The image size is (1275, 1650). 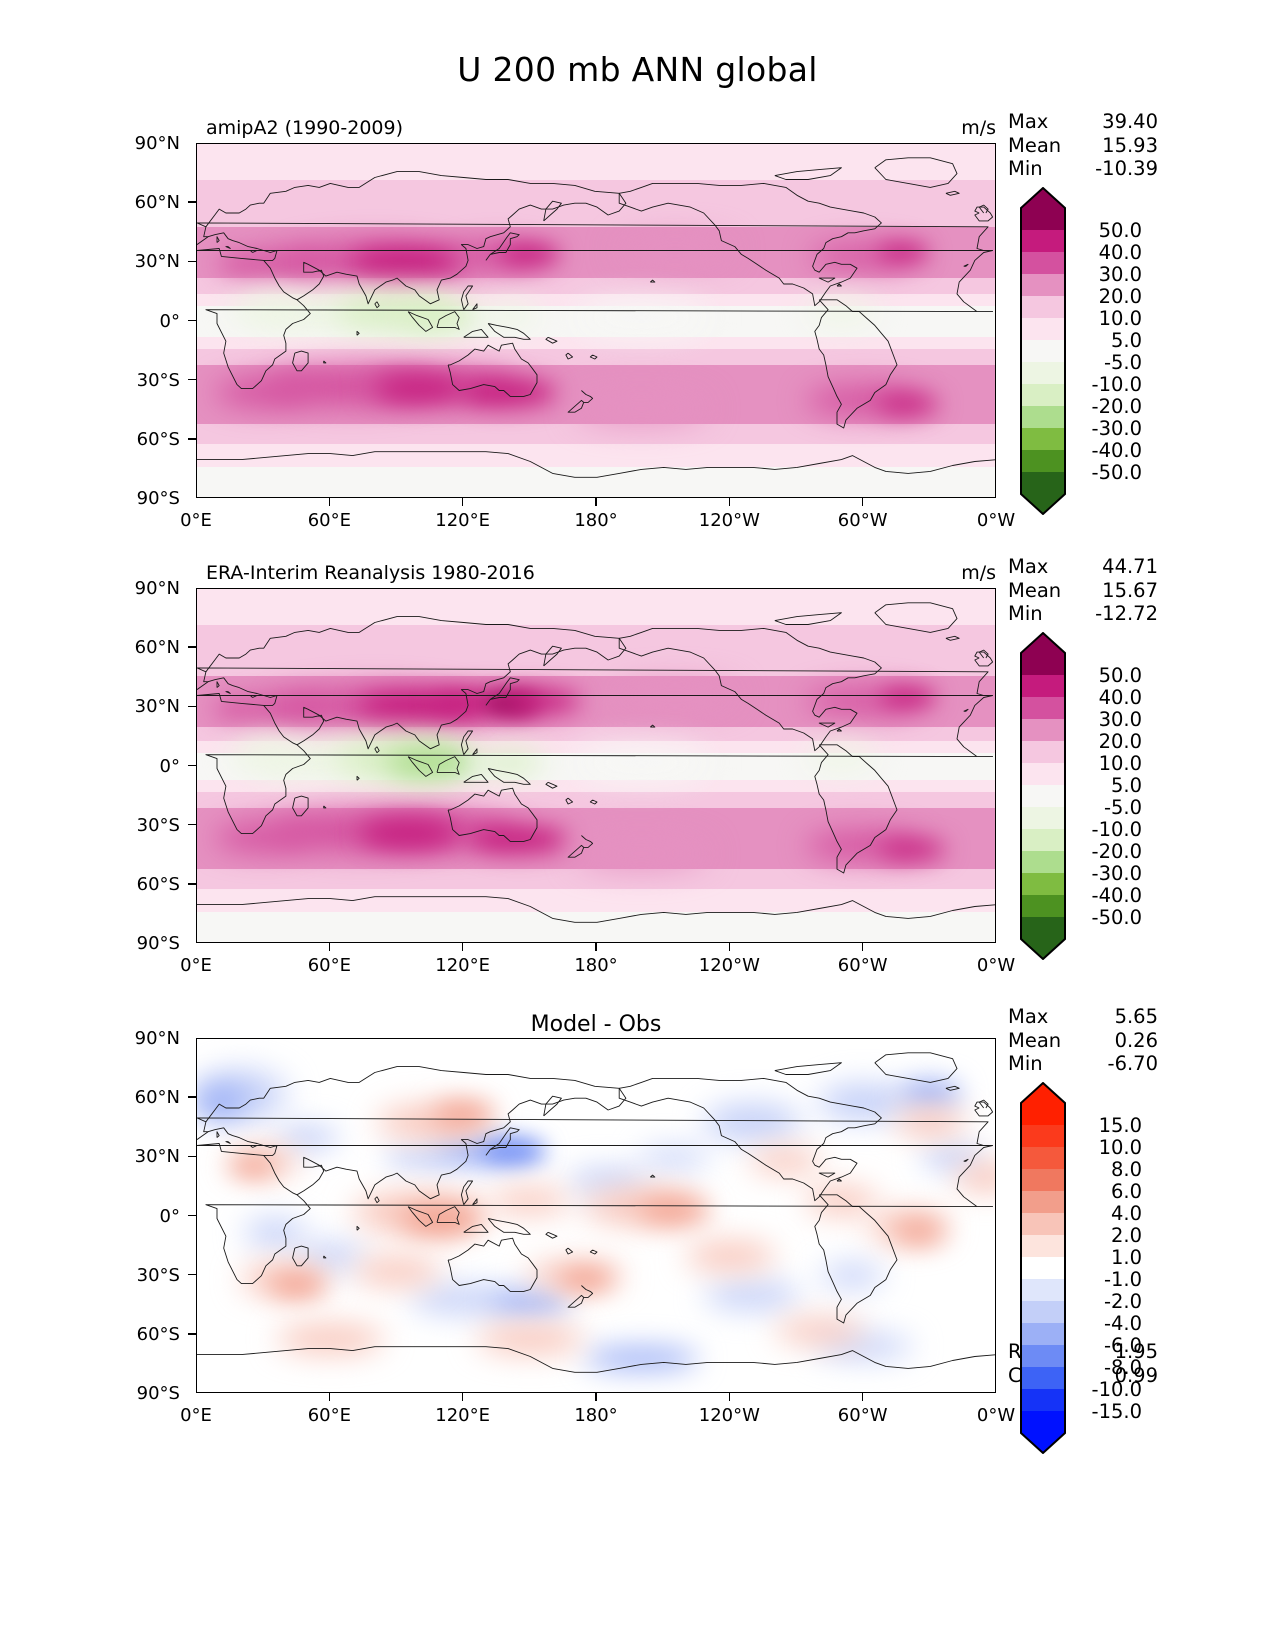 I want to click on stat-row: Min -12.72, so click(x=1083, y=614).